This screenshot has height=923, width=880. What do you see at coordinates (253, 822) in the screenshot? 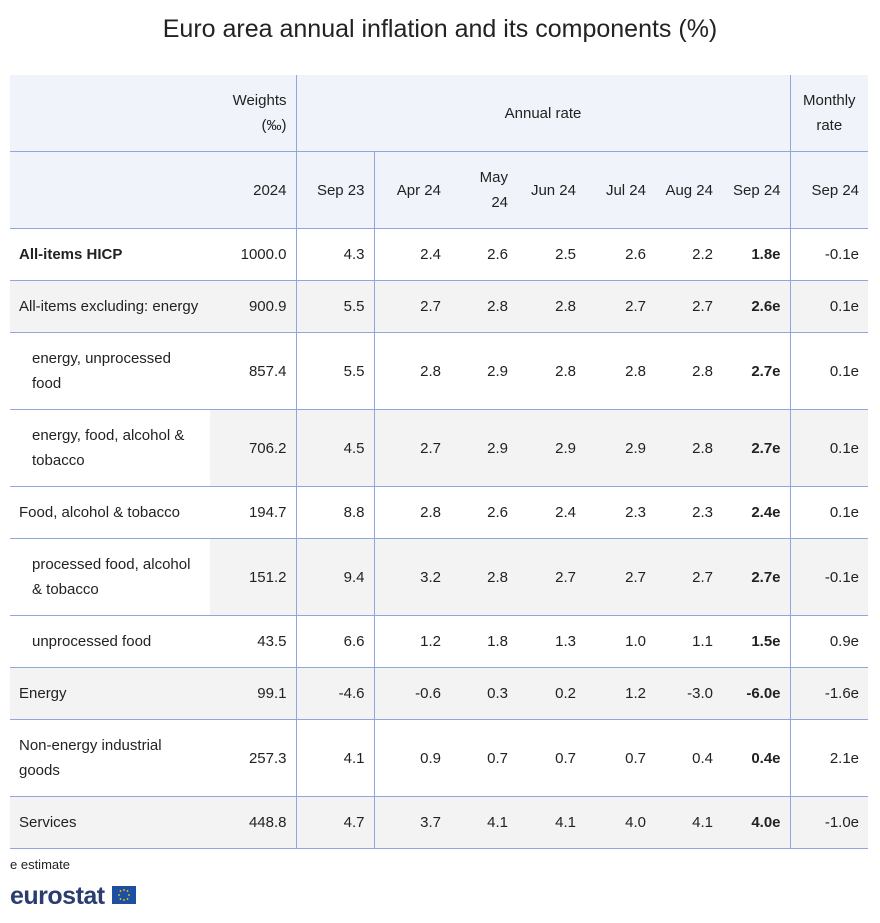
I see `cell: 448.8` at bounding box center [253, 822].